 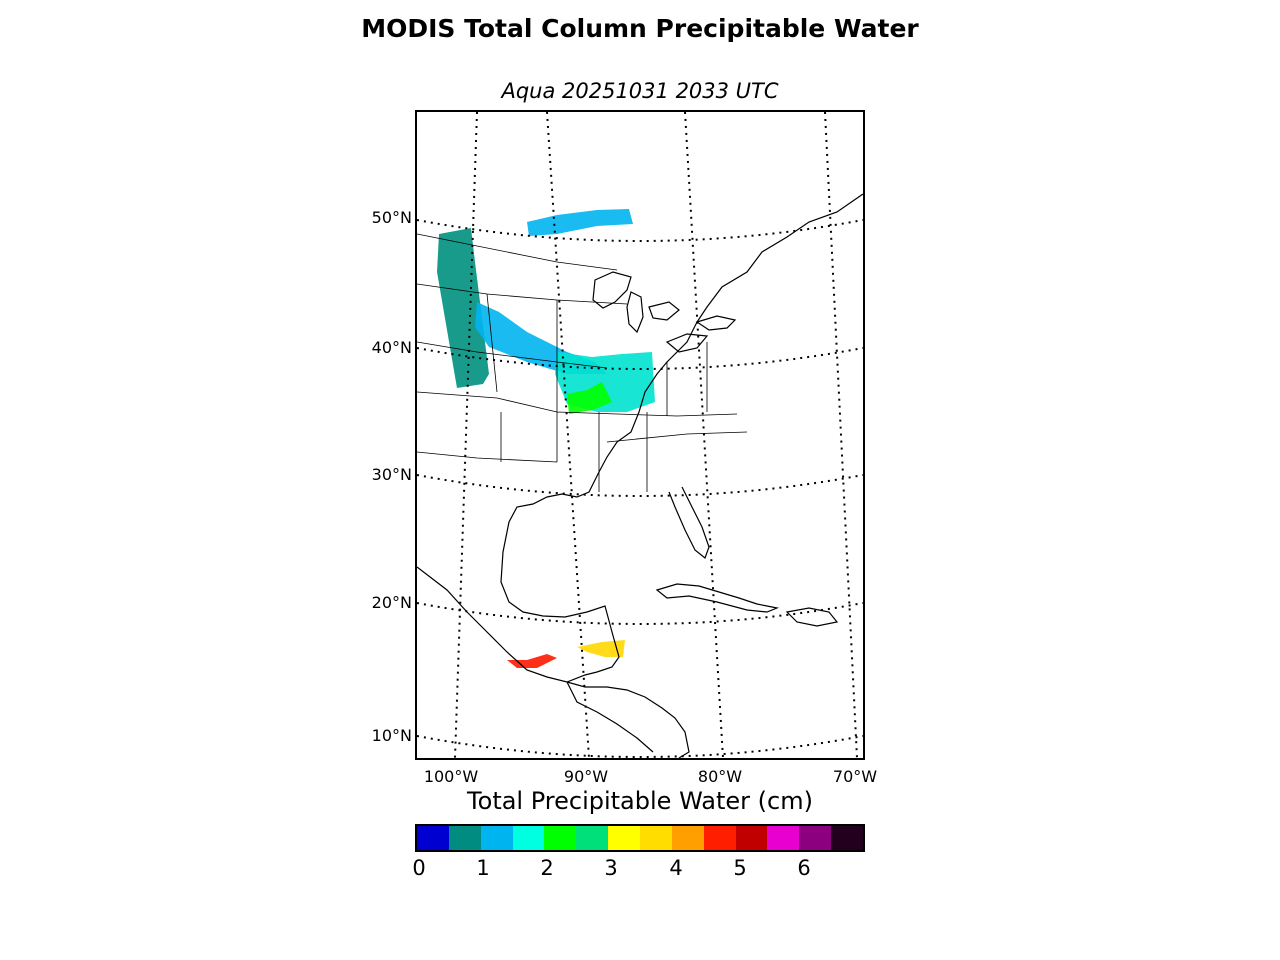 I want to click on colorbar-tick: 3, so click(x=611, y=868).